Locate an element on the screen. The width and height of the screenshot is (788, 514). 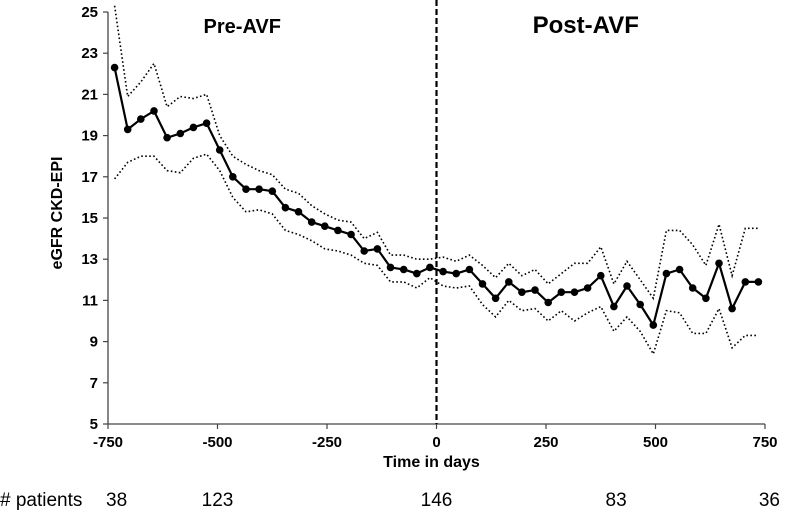
x-tick-label: -250 is located at coordinates (327, 442).